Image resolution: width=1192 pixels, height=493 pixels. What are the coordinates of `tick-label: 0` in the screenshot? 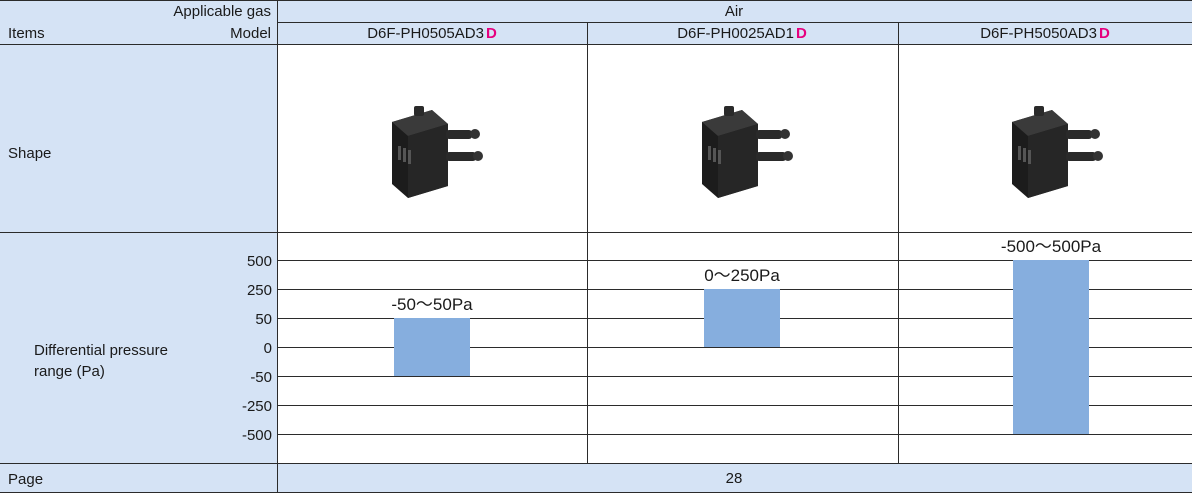 It's located at (267, 348).